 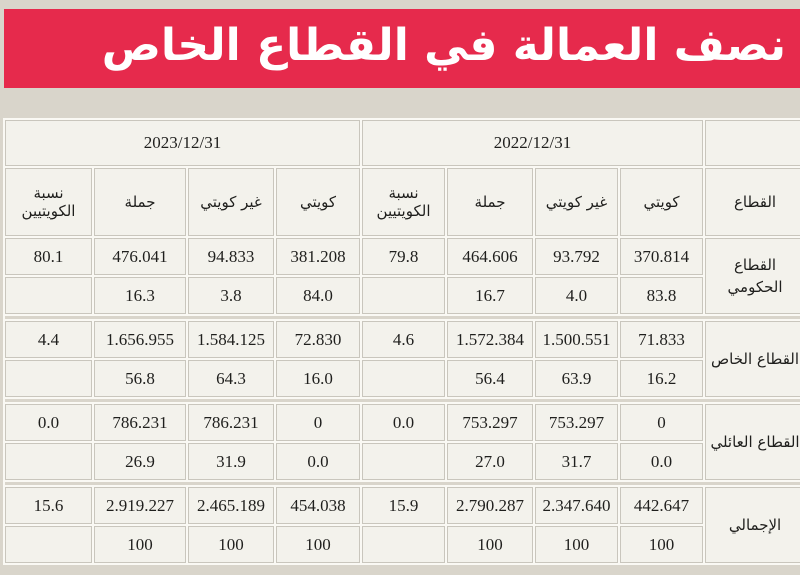 What do you see at coordinates (444, 45) in the screenshot?
I see `headline-title: نصف العمالة في القطاع الخاص` at bounding box center [444, 45].